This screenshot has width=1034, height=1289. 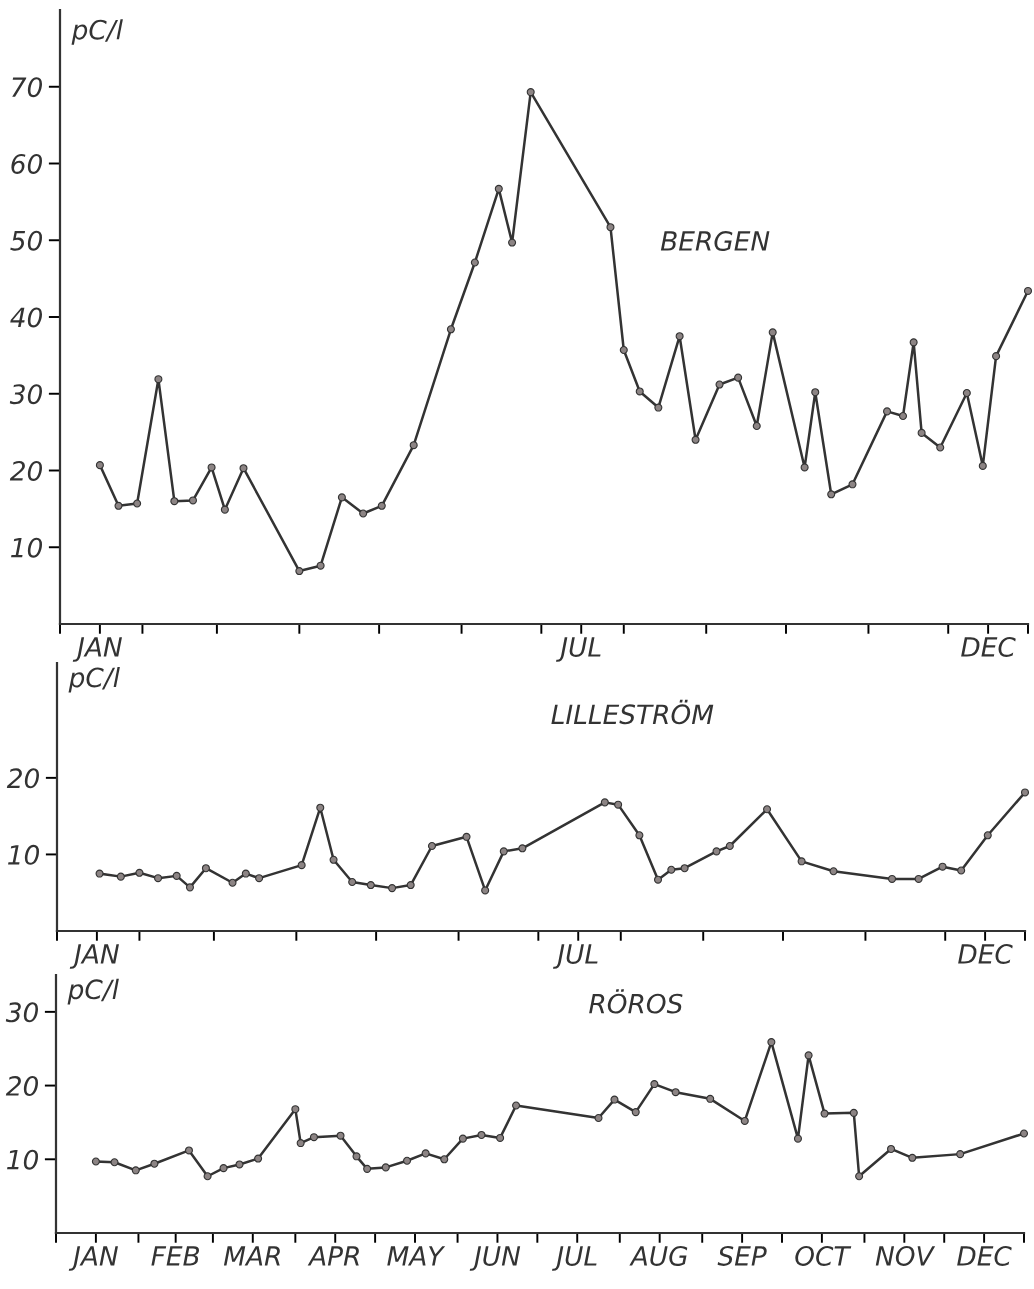 I want to click on y-tick-label: 60, so click(x=27, y=163).